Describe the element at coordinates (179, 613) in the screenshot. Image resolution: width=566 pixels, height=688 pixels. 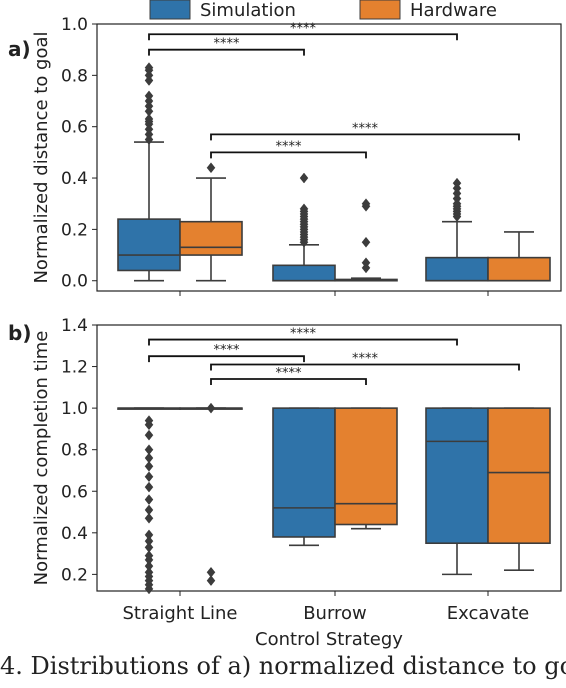
I see `x-tick-label: Straight Line` at that location.